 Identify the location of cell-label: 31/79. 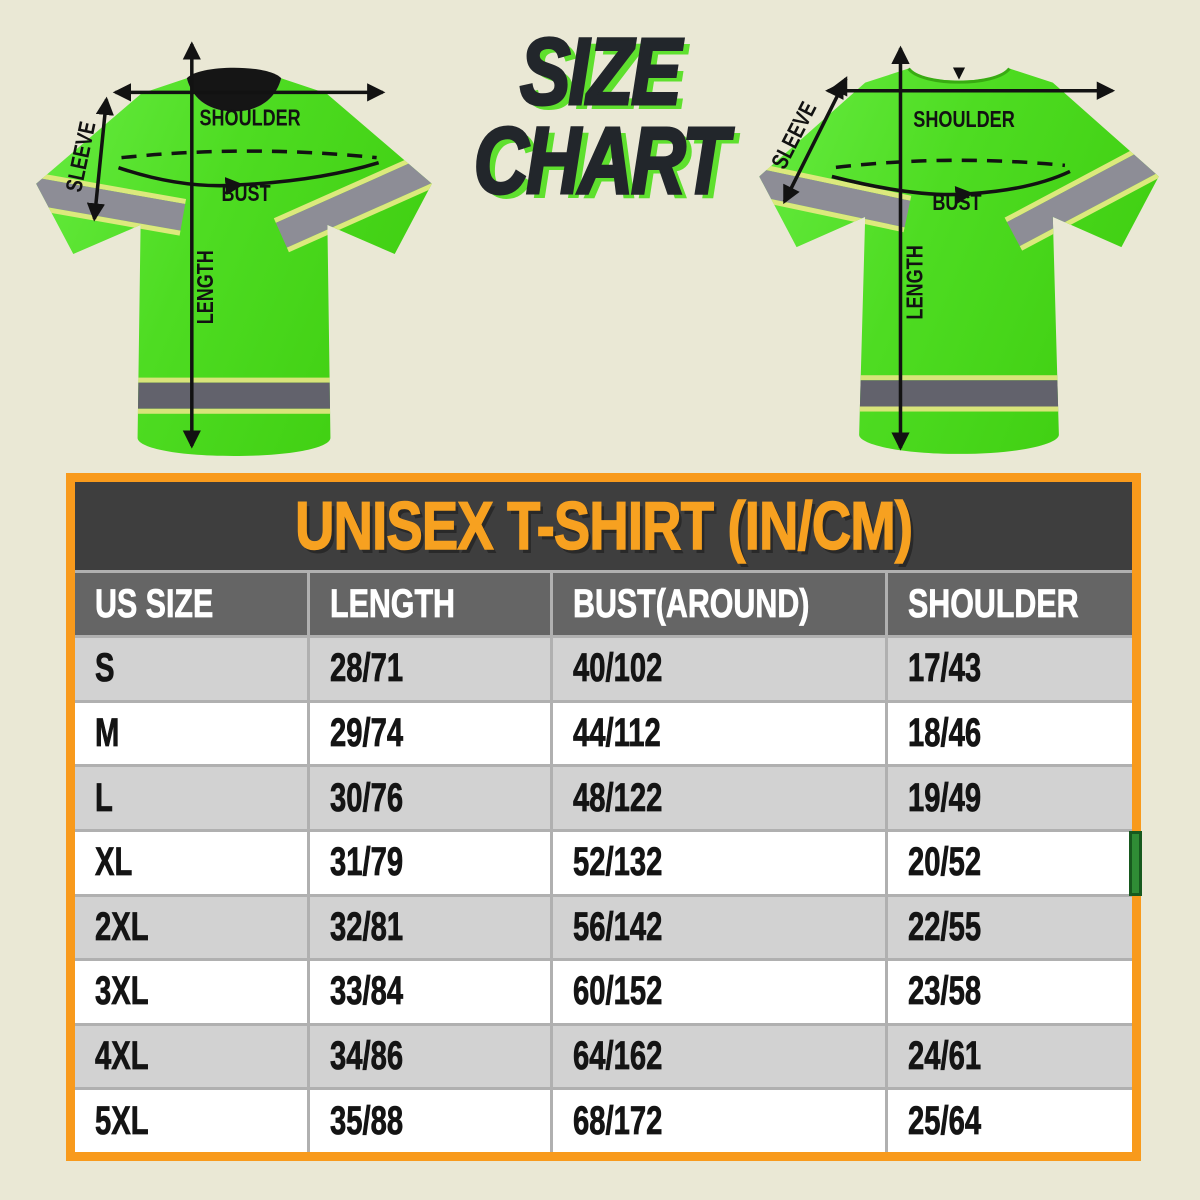
(367, 862).